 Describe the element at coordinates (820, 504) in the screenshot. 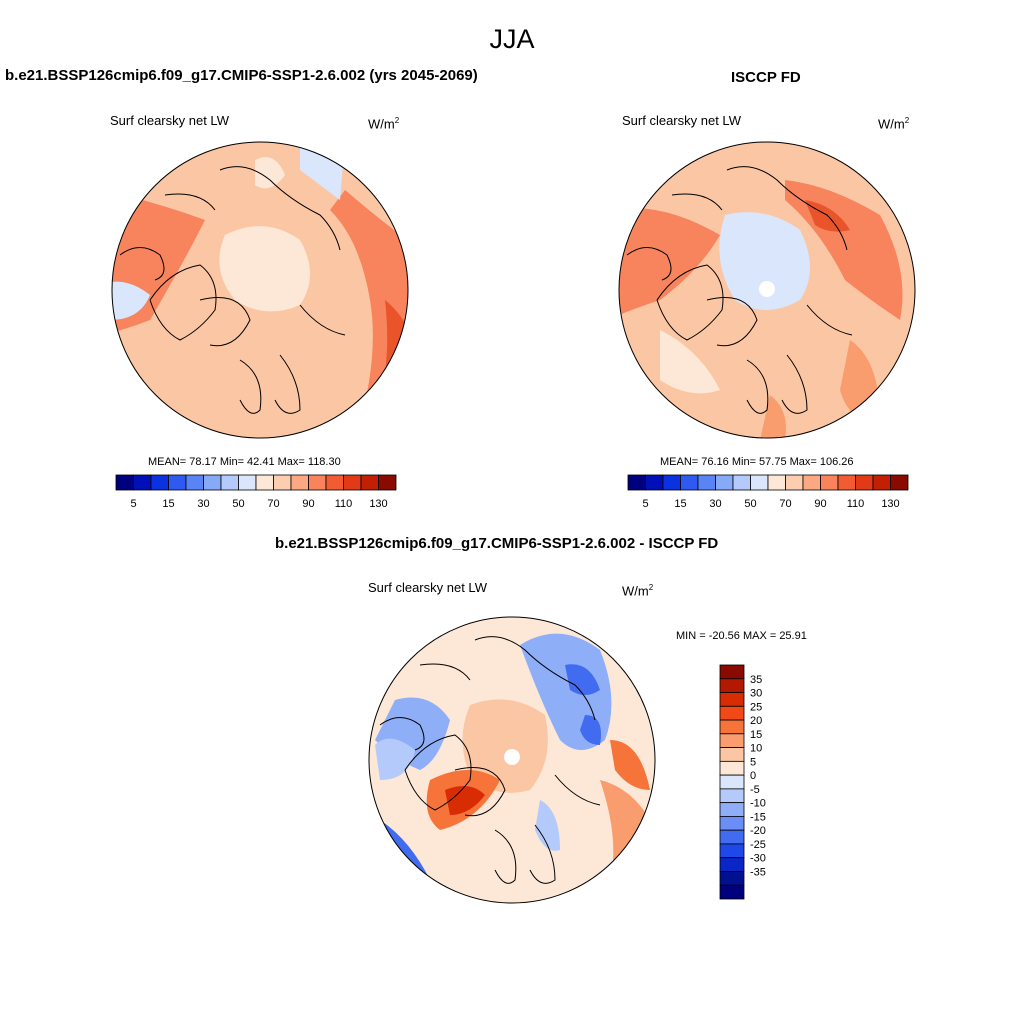

I see `panel-2-colorbar-tick-label: 90` at that location.